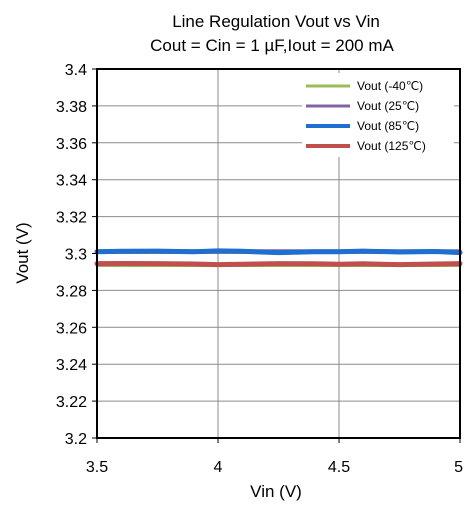 Image resolution: width=466 pixels, height=511 pixels. Describe the element at coordinates (390, 86) in the screenshot. I see `legend-label: Vout (-40℃)` at that location.